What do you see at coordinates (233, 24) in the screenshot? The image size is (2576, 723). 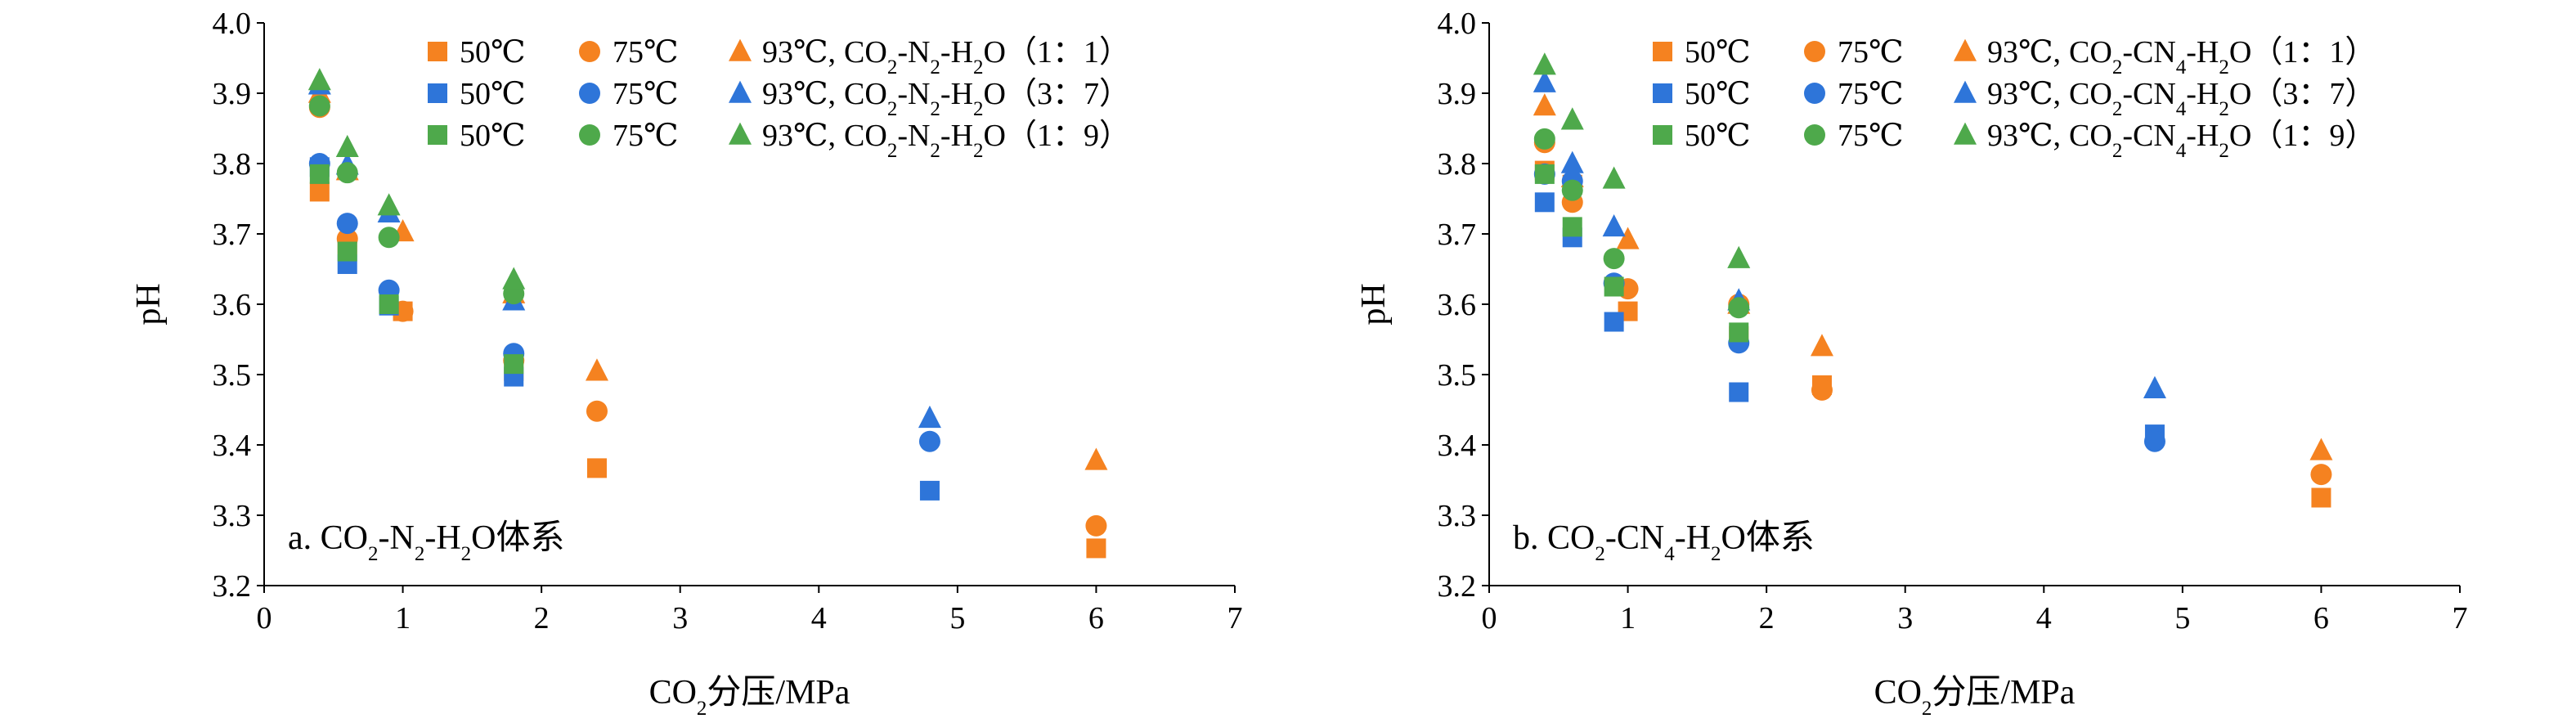 I see `y-tick-label: 4.0` at bounding box center [233, 24].